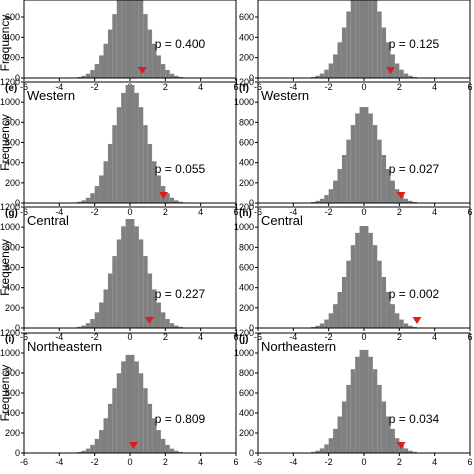 This screenshot has width=474, height=474. I want to click on p-value-label: p = 0.055, so click(180, 169).